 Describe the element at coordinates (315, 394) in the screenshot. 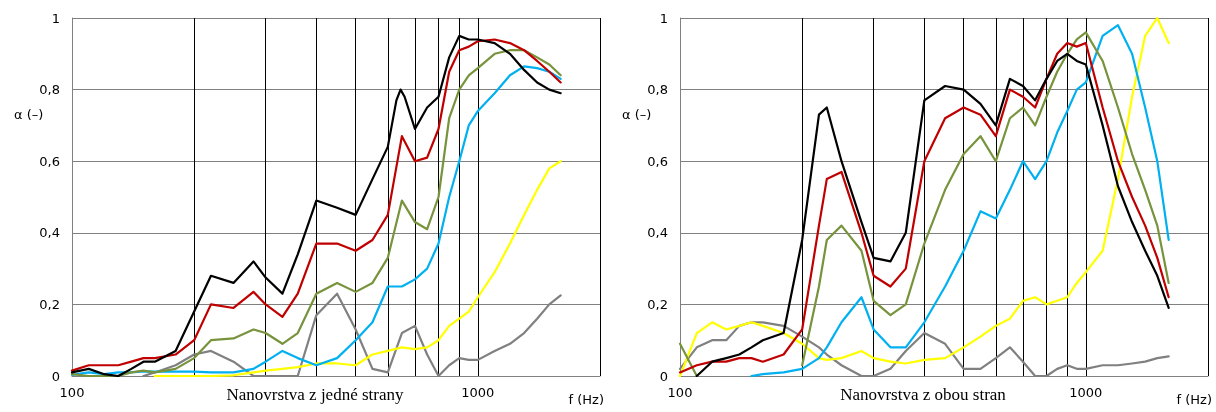

I see `text: Nanovrstva z jedné strany` at that location.